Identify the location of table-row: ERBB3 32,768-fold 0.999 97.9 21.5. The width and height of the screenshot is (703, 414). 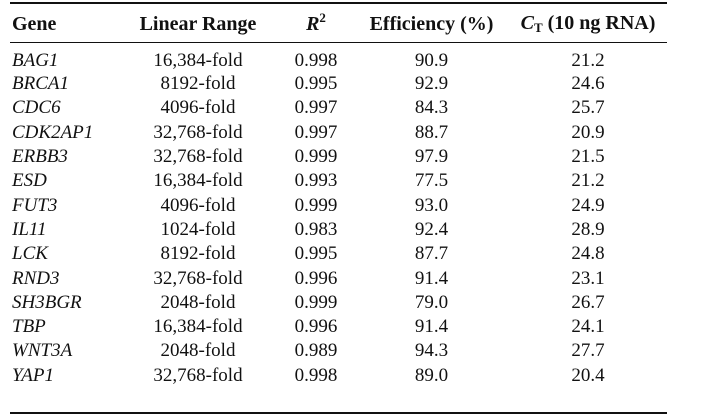
(338, 157).